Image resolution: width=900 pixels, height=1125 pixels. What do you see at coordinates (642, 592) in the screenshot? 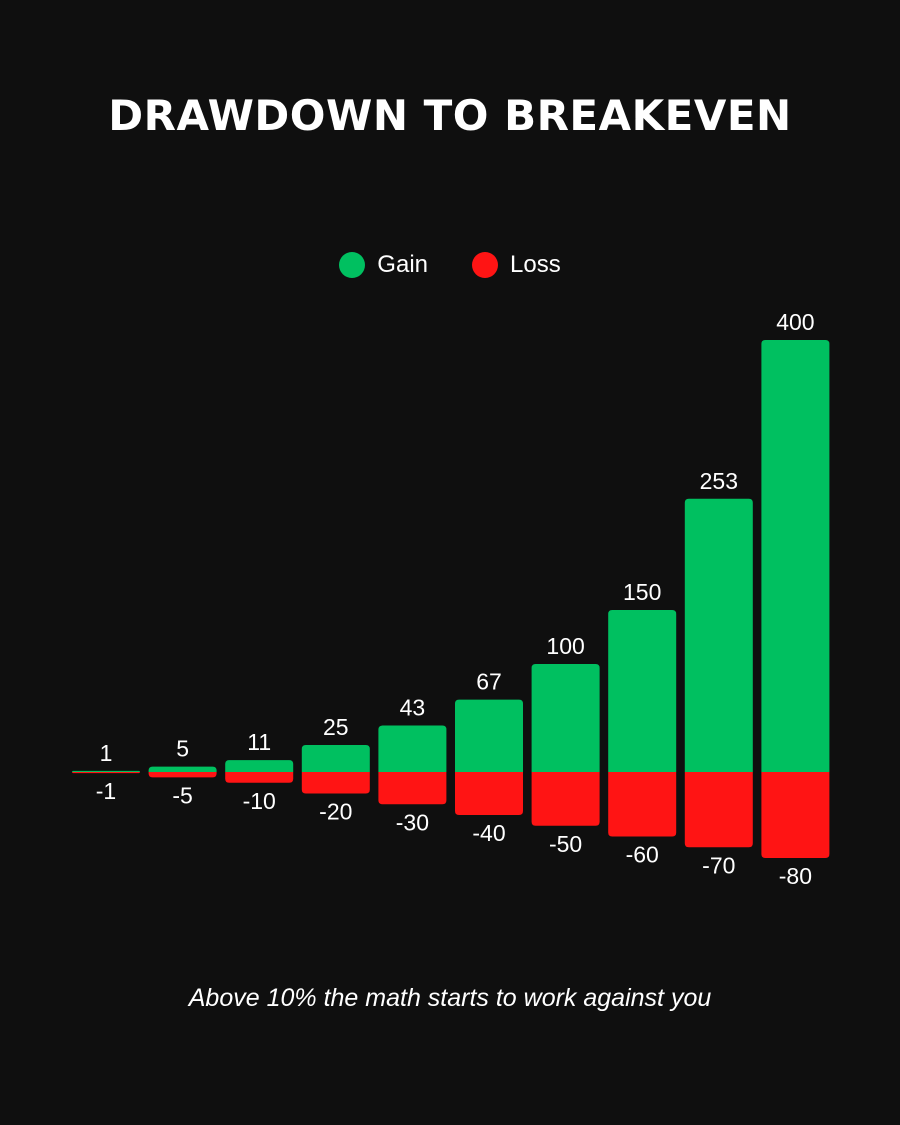
I see `gain-value-label-8: 150` at bounding box center [642, 592].